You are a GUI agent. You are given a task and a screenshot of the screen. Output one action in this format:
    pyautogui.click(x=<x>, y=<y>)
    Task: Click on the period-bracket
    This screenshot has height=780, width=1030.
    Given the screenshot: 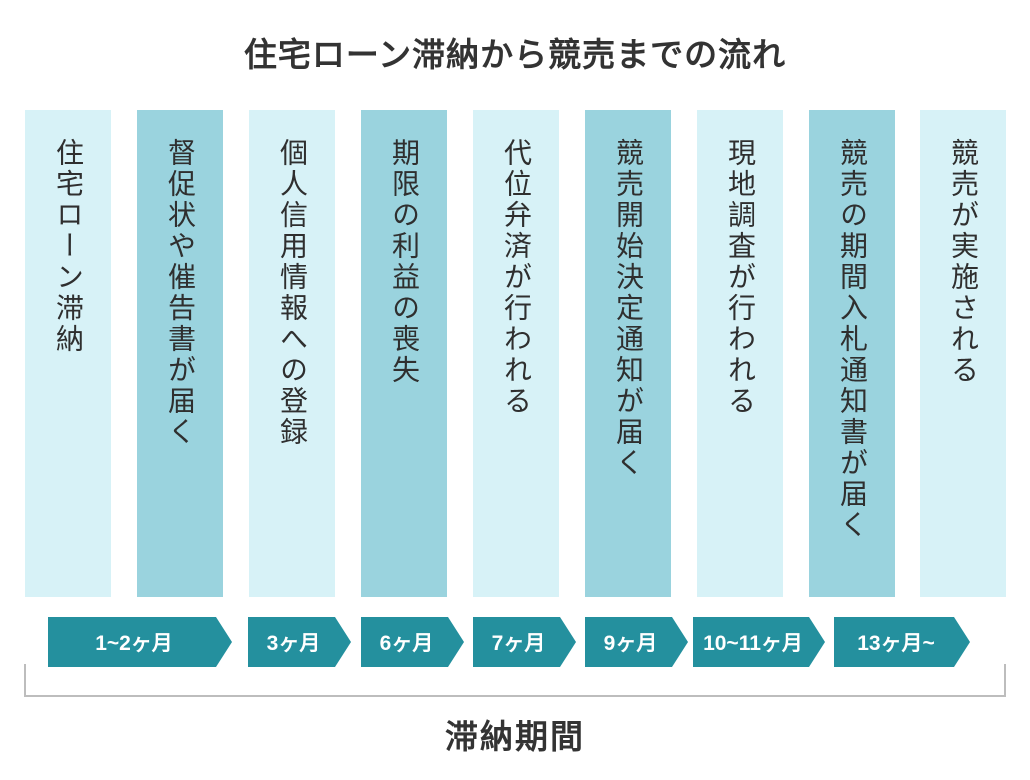 What is the action you would take?
    pyautogui.click(x=515, y=680)
    